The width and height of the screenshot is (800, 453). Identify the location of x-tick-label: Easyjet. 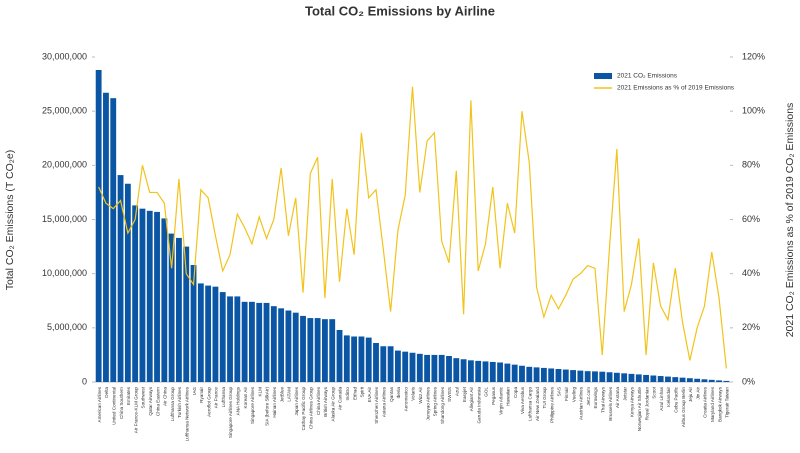
(464, 394).